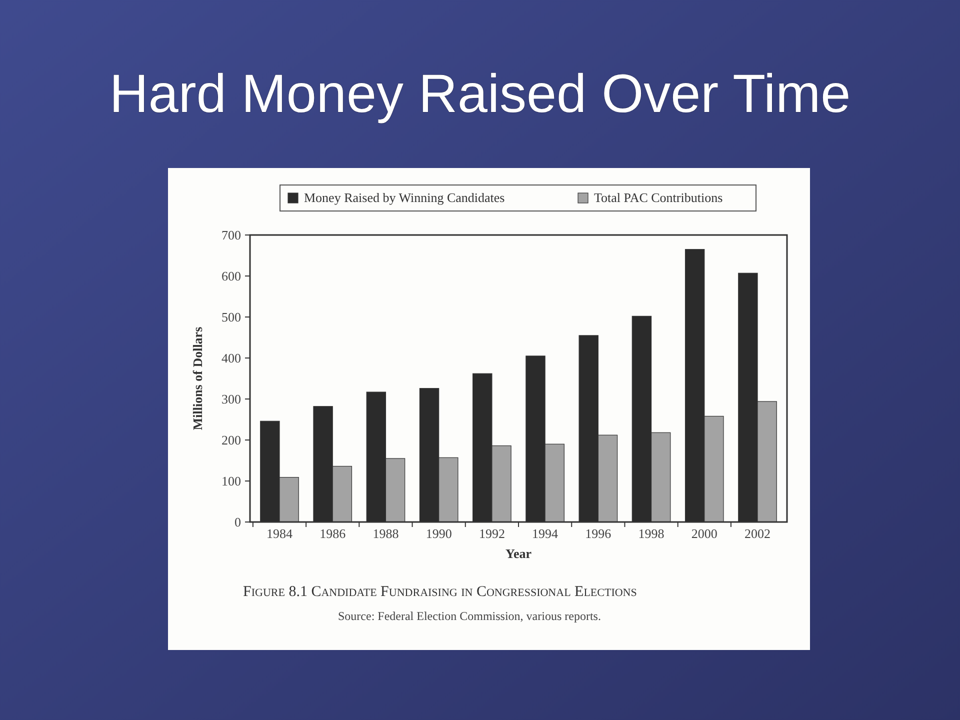 The width and height of the screenshot is (960, 720). I want to click on caption: Figure 8.1 Candidate Fundraising in Congressional Elections, so click(440, 592).